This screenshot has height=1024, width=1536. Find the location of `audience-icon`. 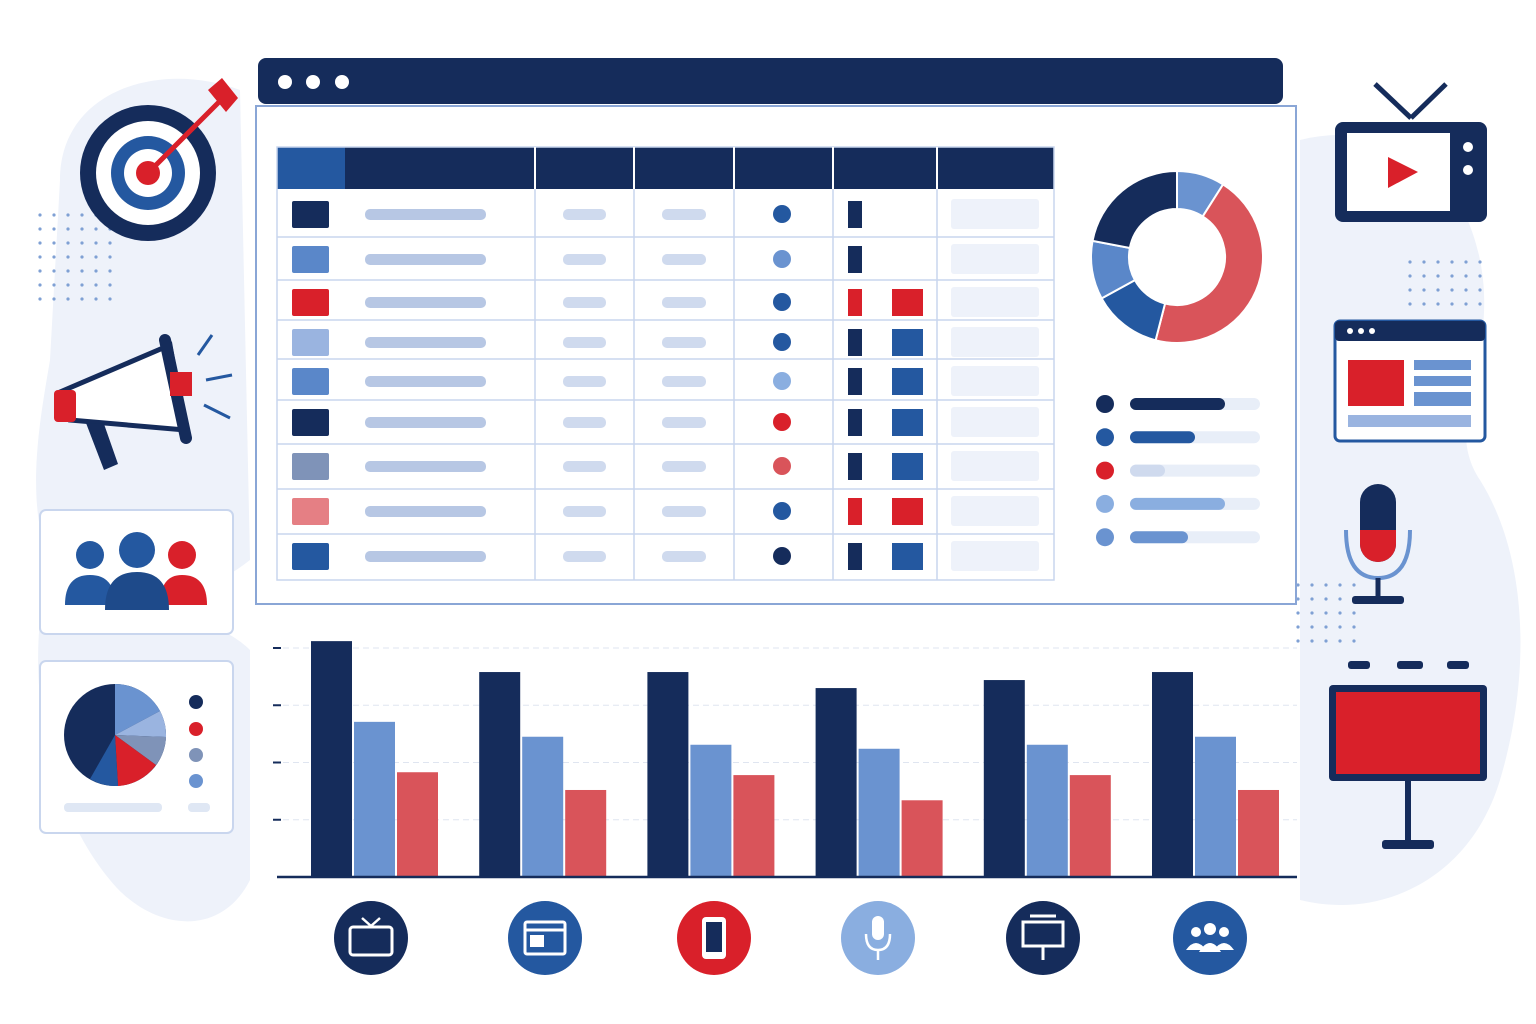

audience-icon is located at coordinates (1210, 938).